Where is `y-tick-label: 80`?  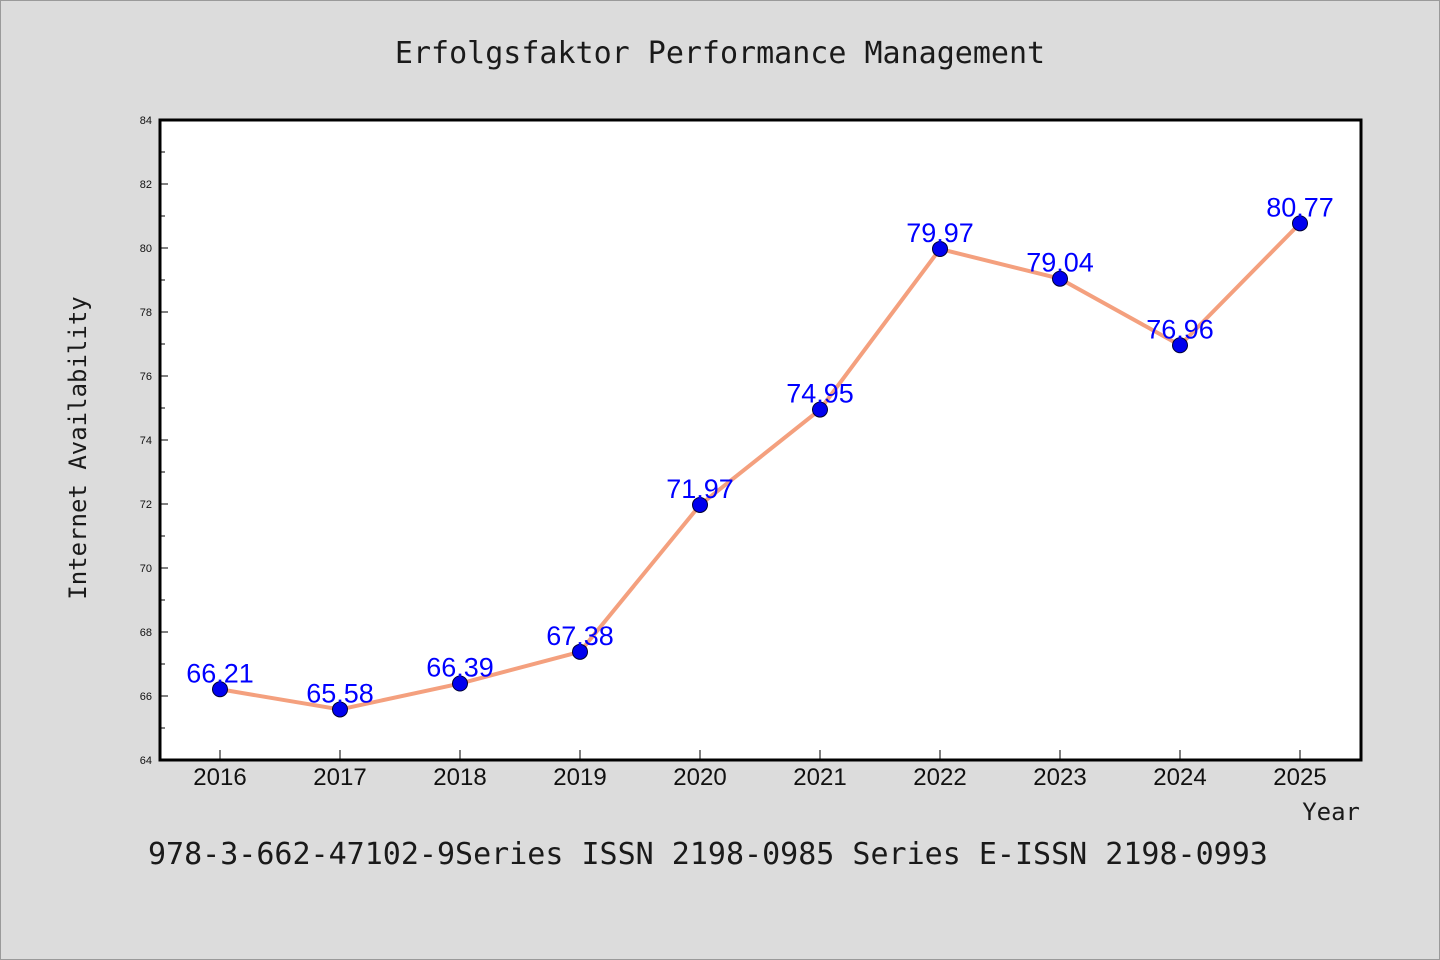 y-tick-label: 80 is located at coordinates (146, 249).